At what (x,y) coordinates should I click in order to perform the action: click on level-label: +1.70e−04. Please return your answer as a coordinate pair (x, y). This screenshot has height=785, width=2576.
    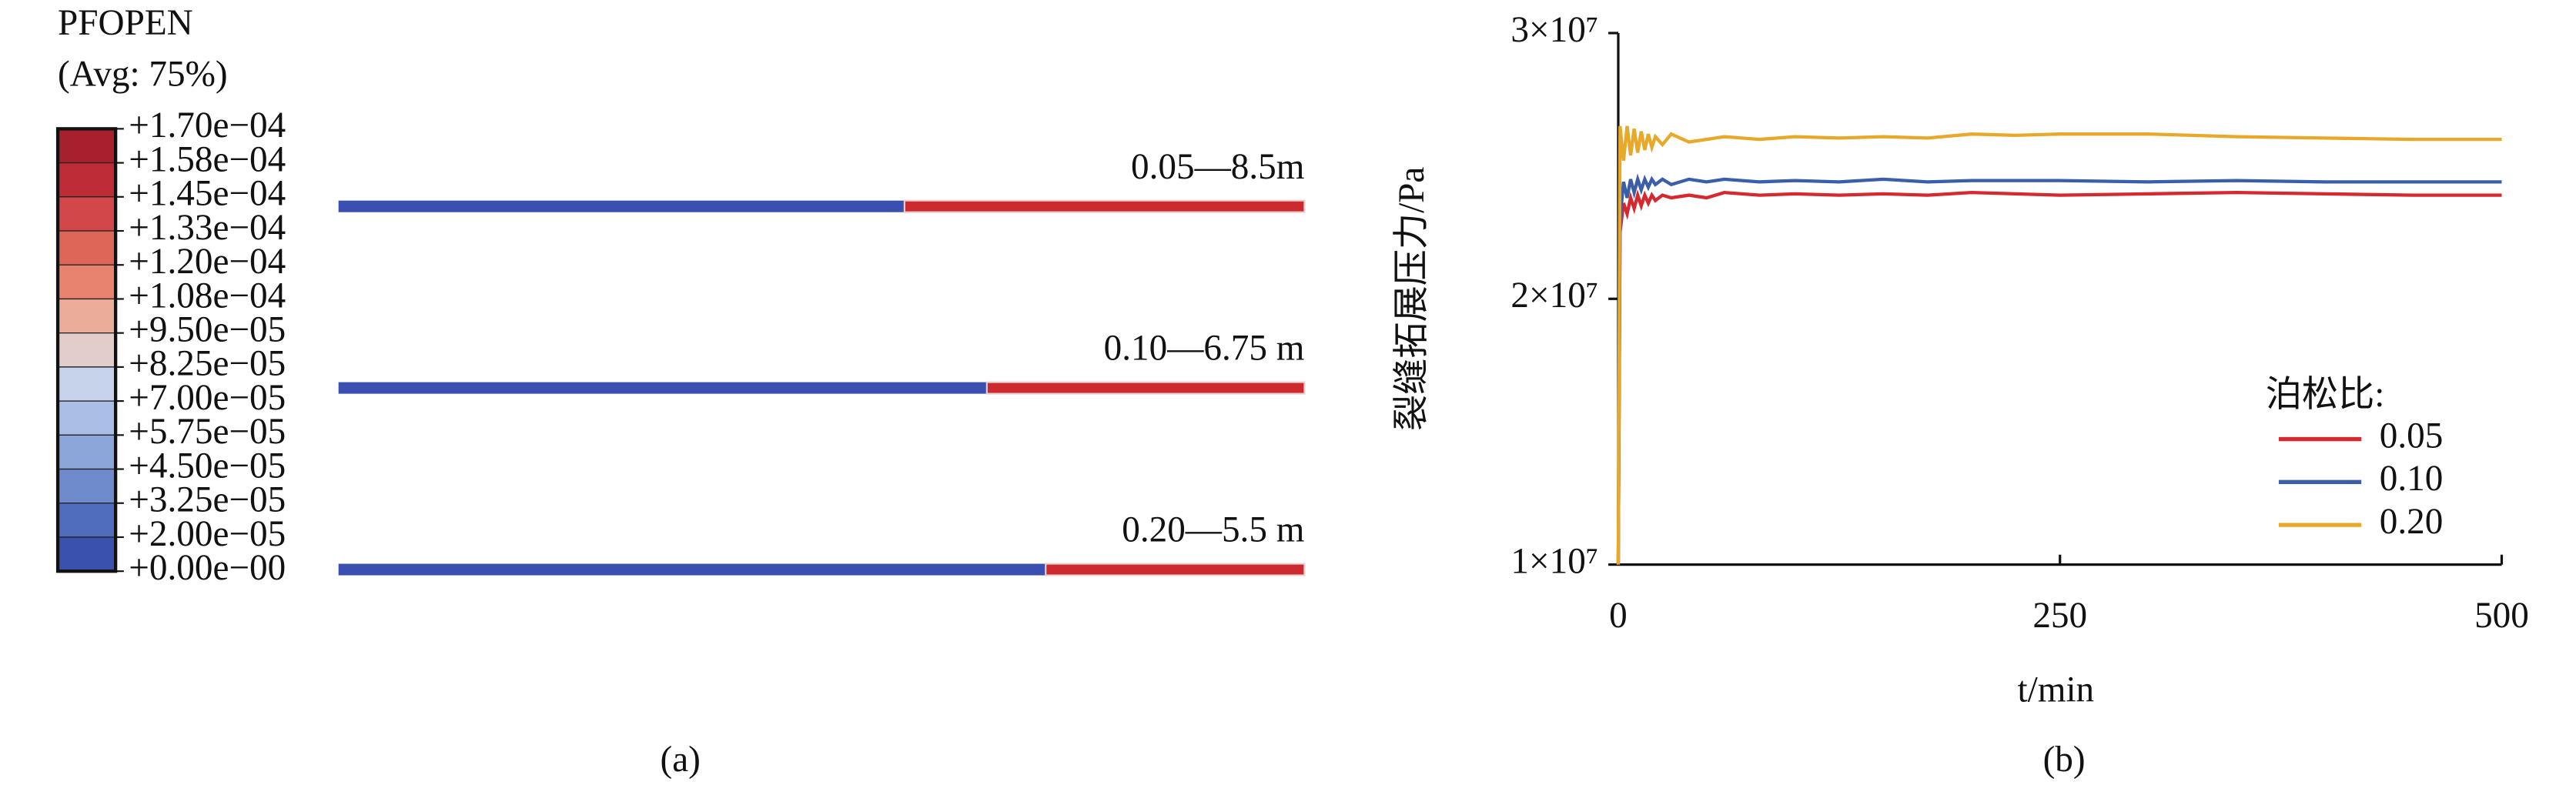
    Looking at the image, I should click on (207, 125).